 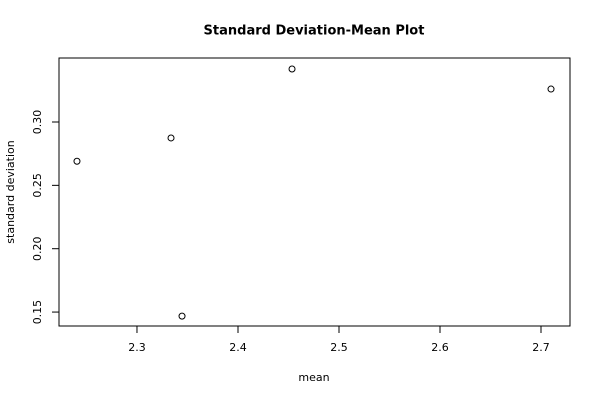 I want to click on x-axis-label: mean, so click(x=313, y=377).